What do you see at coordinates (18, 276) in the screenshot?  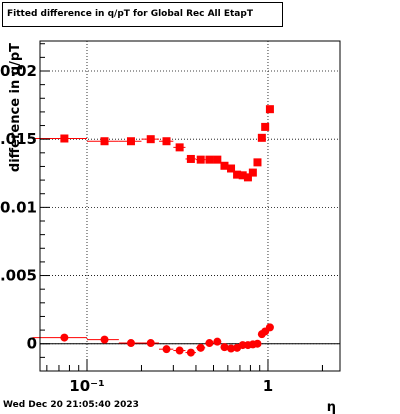 I see `y-tick-label: 0.005` at bounding box center [18, 276].